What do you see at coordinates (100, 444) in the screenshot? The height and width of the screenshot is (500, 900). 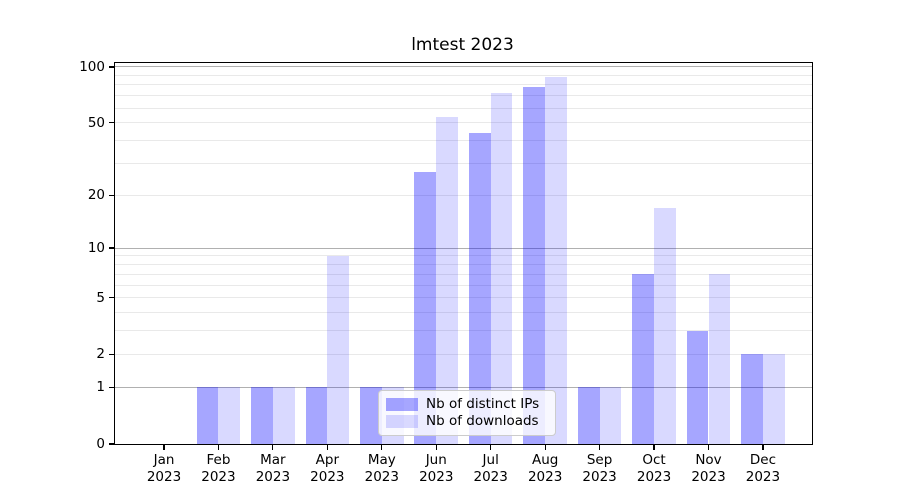 I see `y-tick-label: 0` at bounding box center [100, 444].